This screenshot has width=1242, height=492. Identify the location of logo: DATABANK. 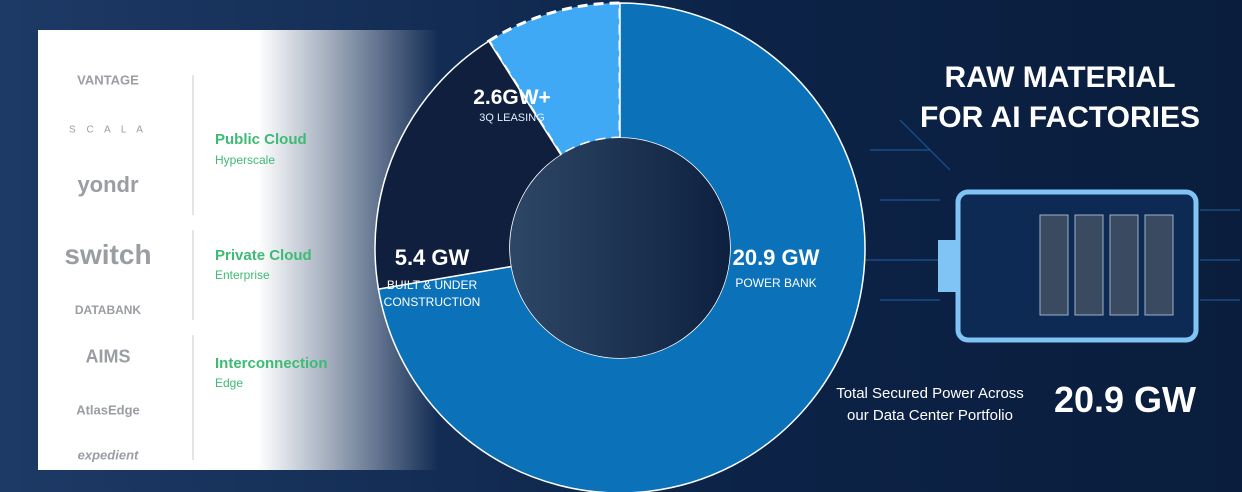
(108, 310).